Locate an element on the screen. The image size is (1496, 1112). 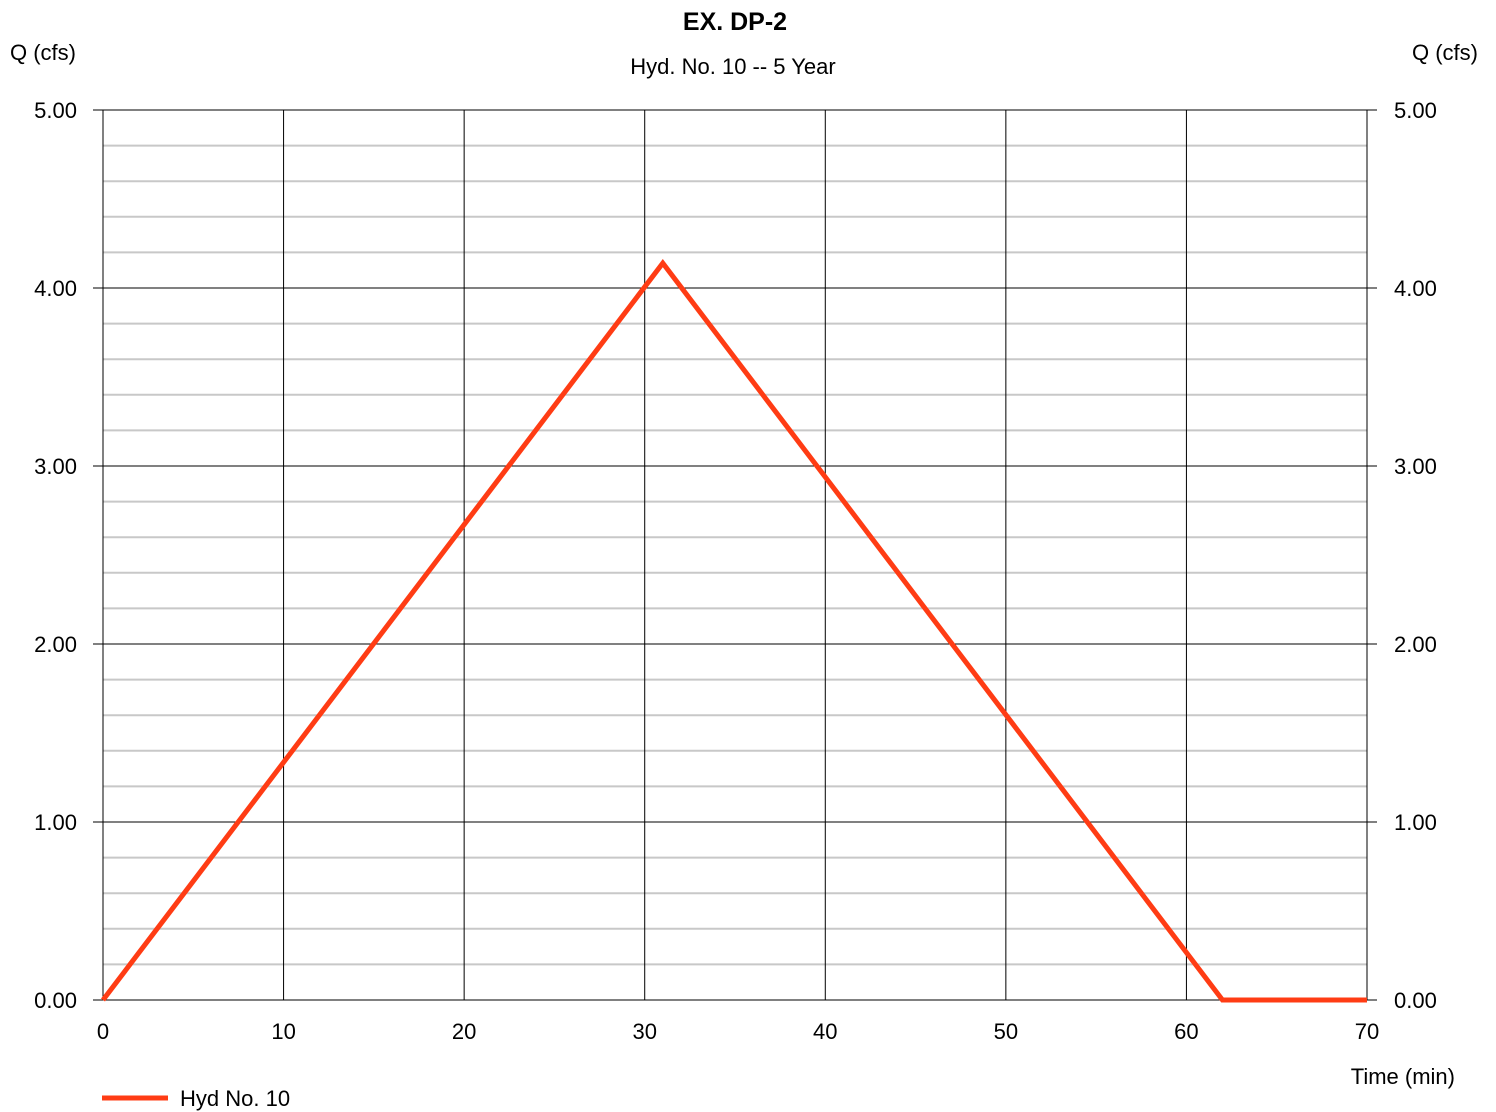
y-tick-label-left: 0.00 is located at coordinates (55, 1000).